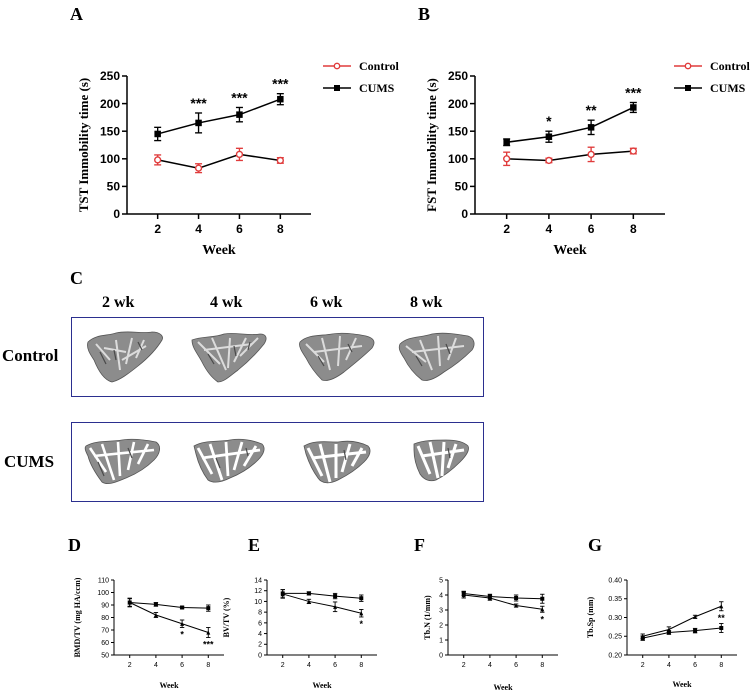 The height and width of the screenshot is (692, 753). I want to click on y-tick-label: 80, so click(105, 618).